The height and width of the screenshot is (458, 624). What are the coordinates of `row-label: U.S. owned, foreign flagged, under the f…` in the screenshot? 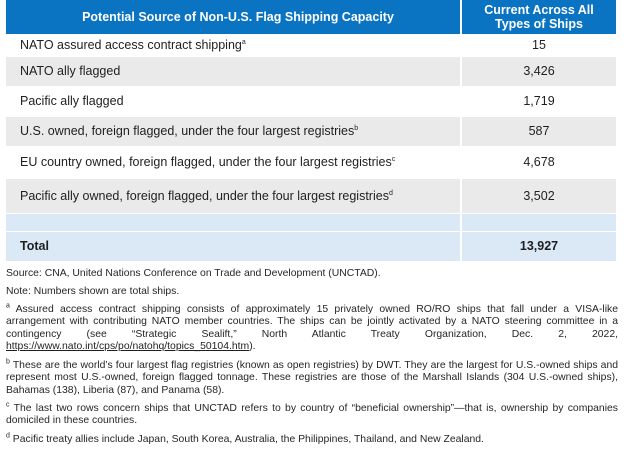 It's located at (233, 131).